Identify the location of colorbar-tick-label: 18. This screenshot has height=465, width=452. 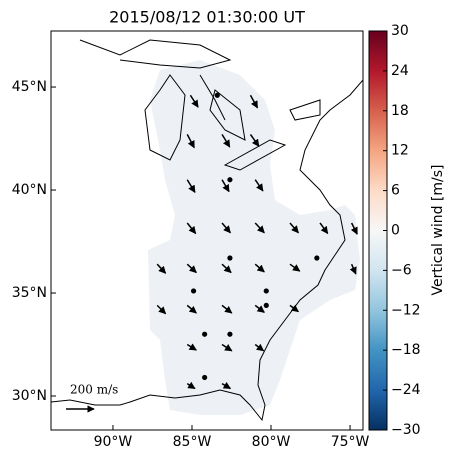
(400, 111).